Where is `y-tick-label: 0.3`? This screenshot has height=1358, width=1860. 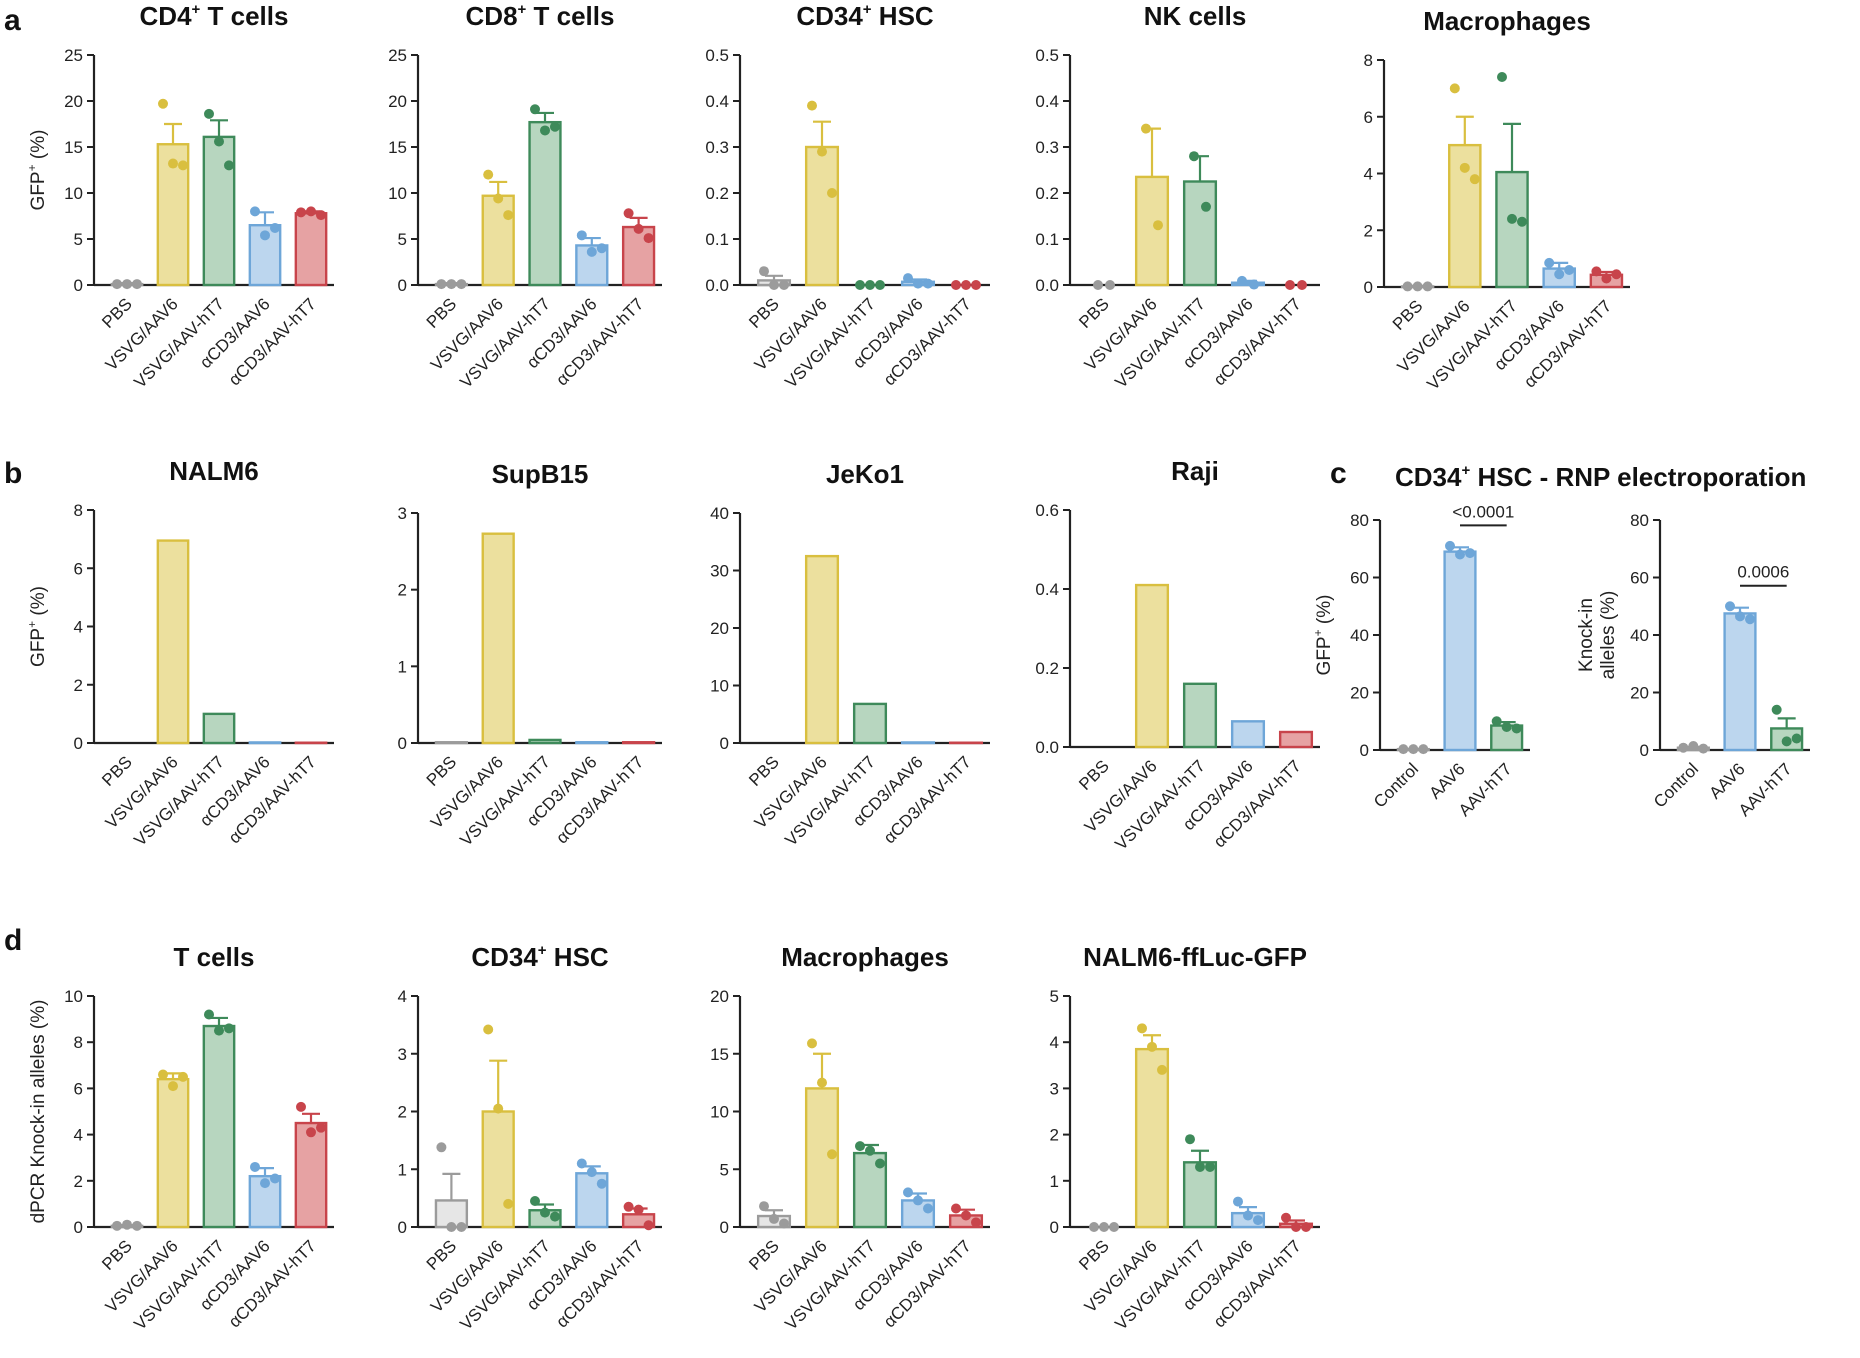 y-tick-label: 0.3 is located at coordinates (717, 147).